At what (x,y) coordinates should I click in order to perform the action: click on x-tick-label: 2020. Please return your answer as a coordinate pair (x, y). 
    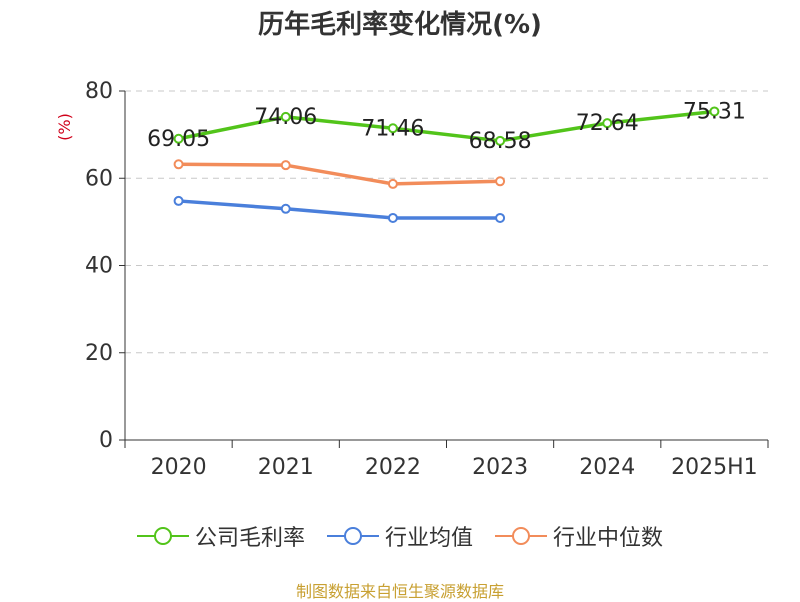
    Looking at the image, I should click on (179, 467).